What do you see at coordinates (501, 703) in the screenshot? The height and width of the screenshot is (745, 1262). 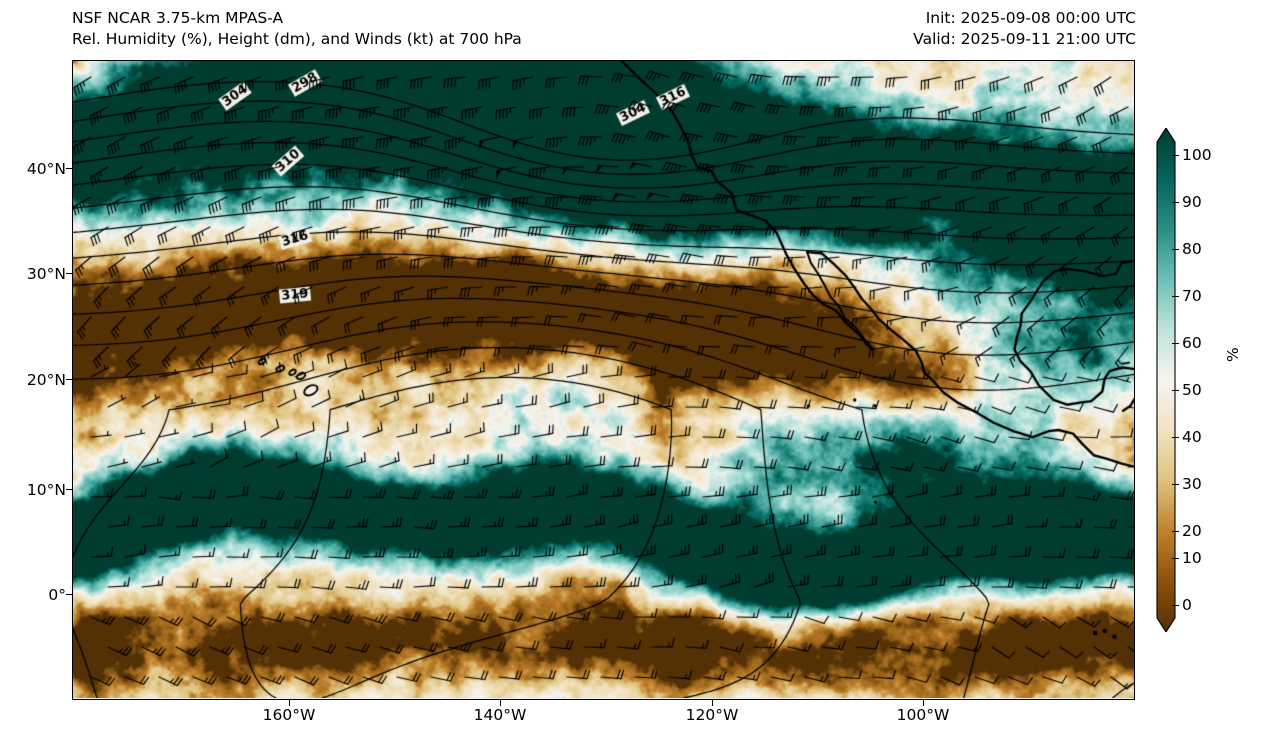 I see `x-tick-mark-140w` at bounding box center [501, 703].